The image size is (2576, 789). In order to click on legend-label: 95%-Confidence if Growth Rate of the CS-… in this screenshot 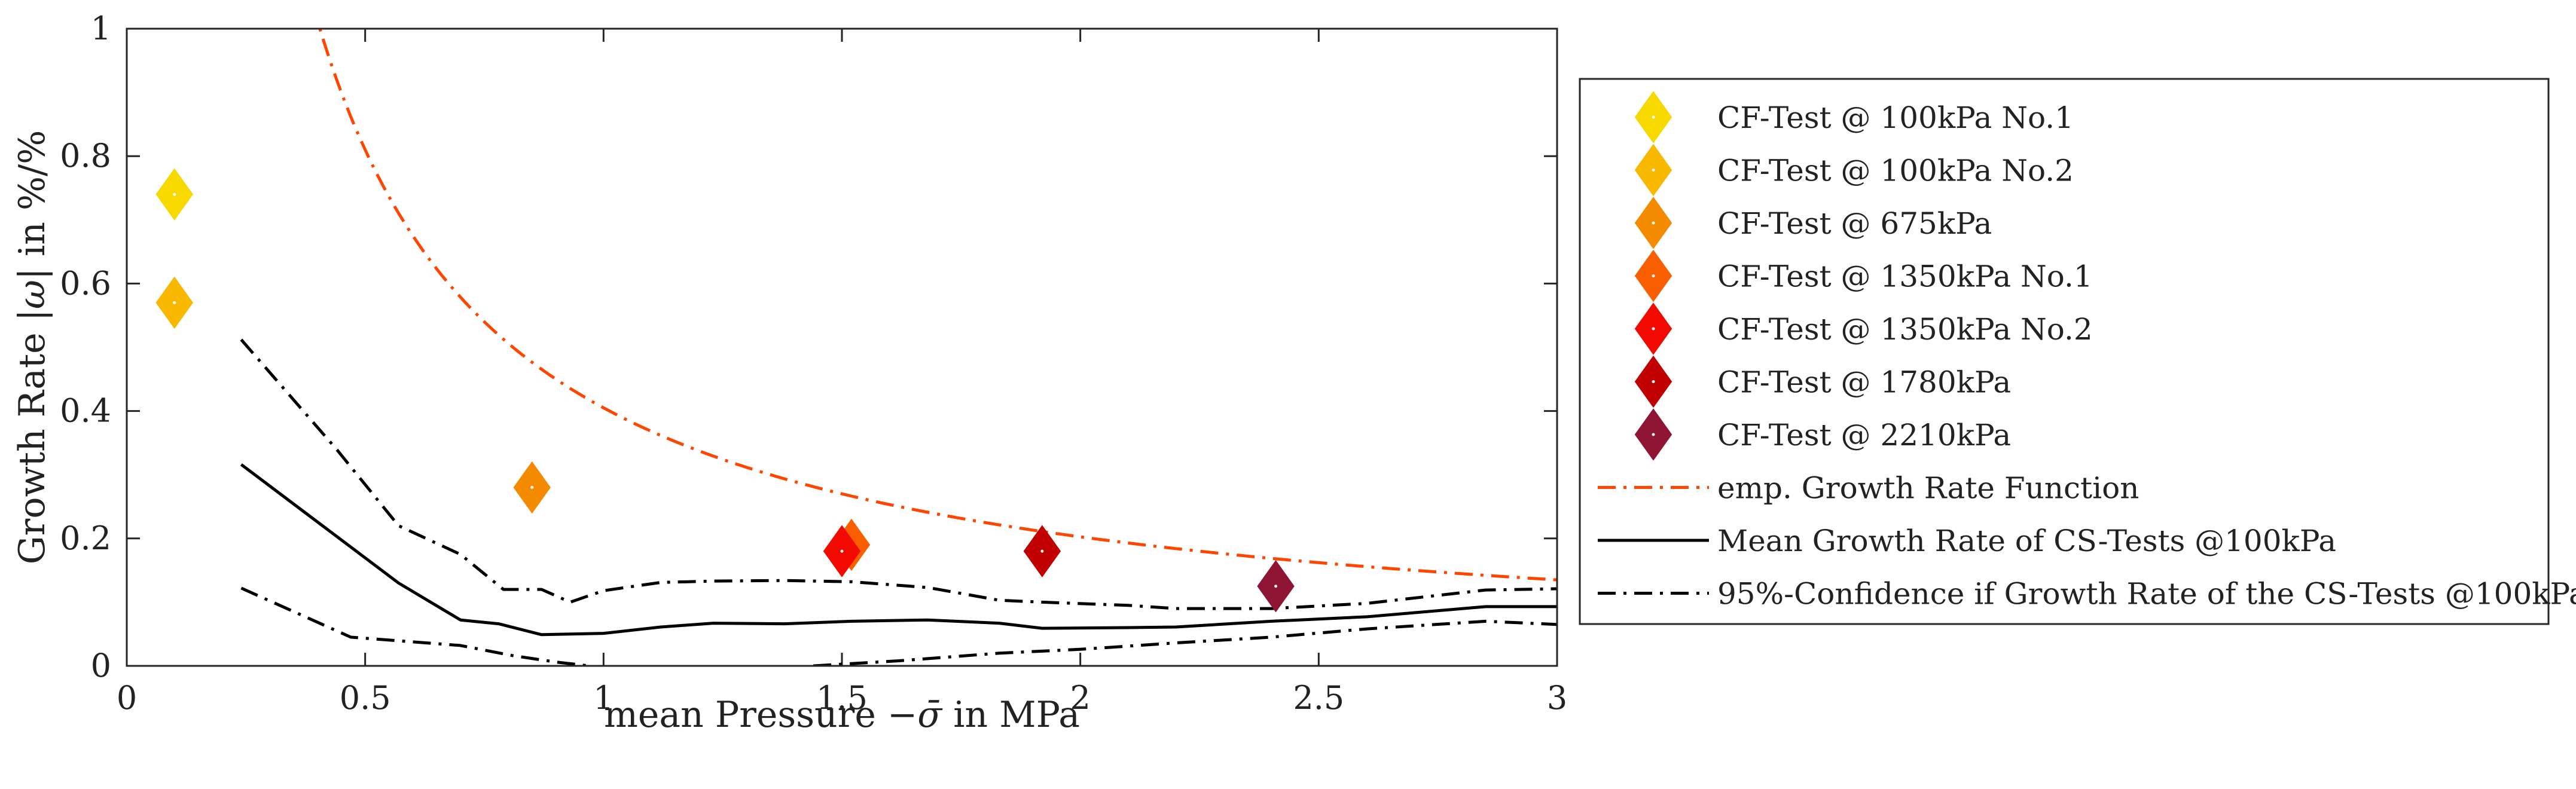, I will do `click(2146, 594)`.